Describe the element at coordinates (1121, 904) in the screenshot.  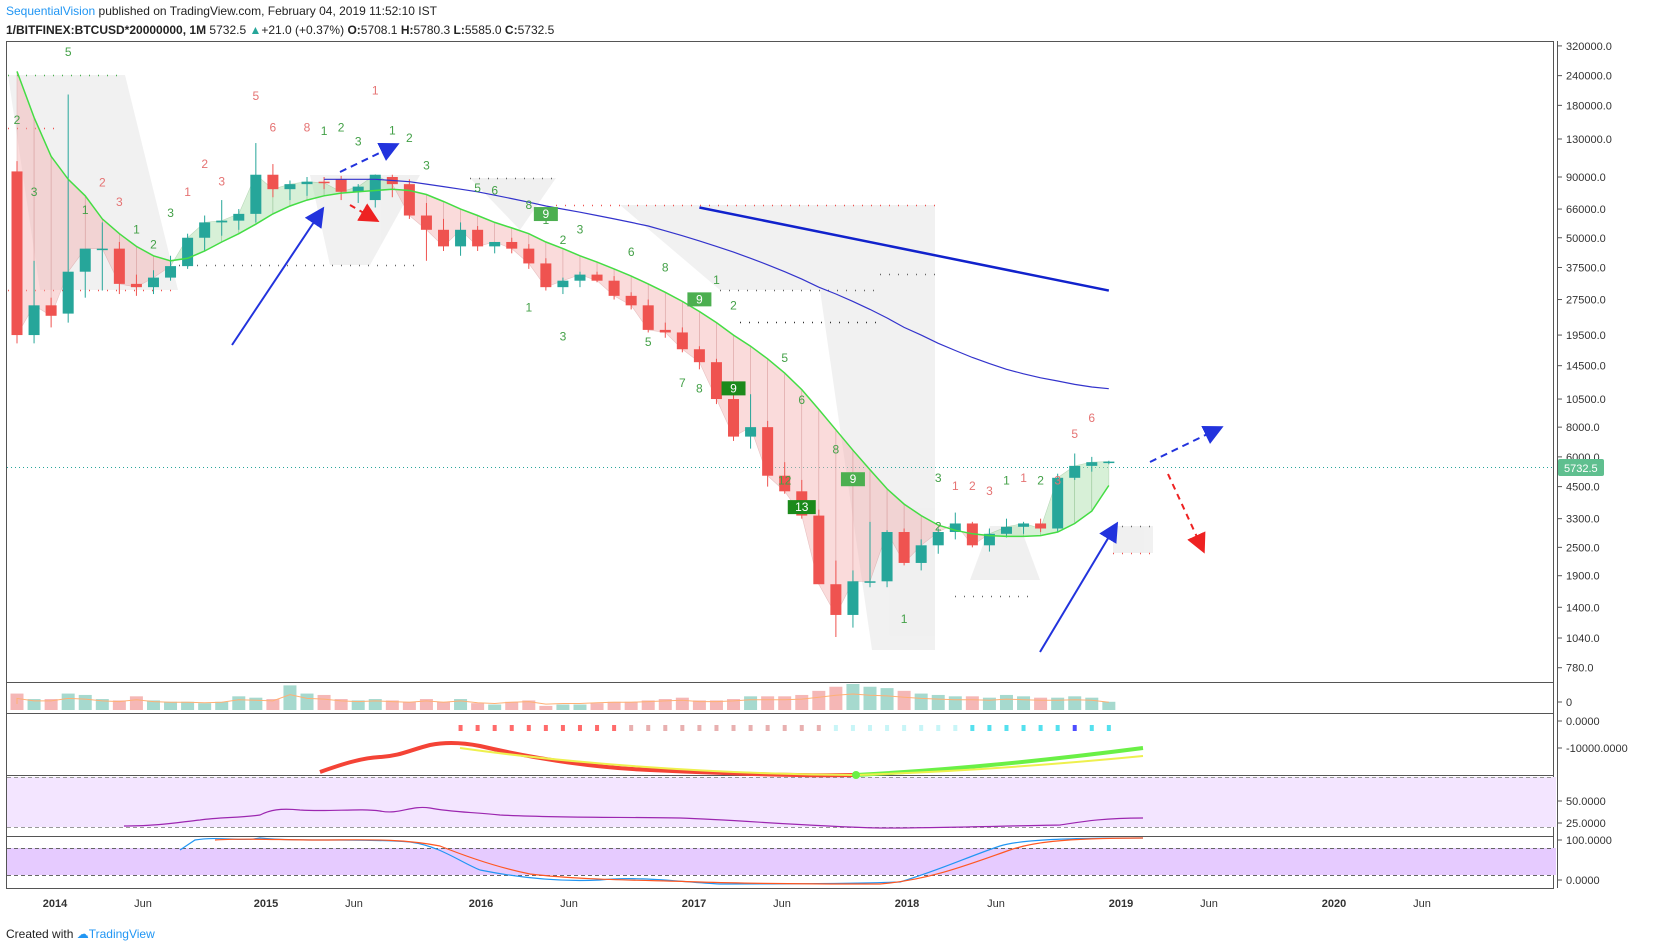
I see `time-axis-label: 2019` at that location.